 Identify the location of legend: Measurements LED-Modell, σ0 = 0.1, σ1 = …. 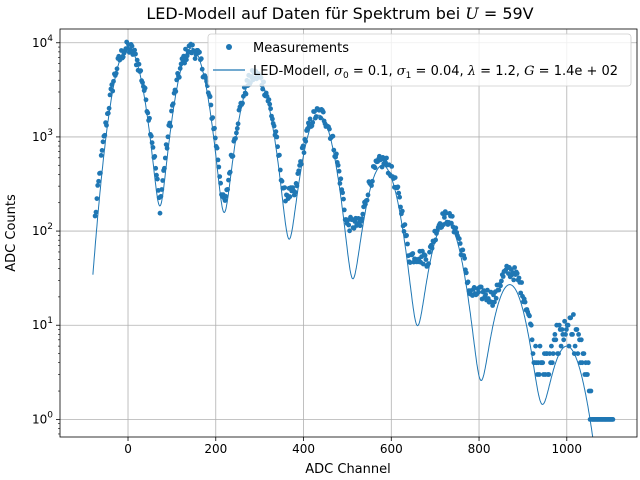
(419, 60).